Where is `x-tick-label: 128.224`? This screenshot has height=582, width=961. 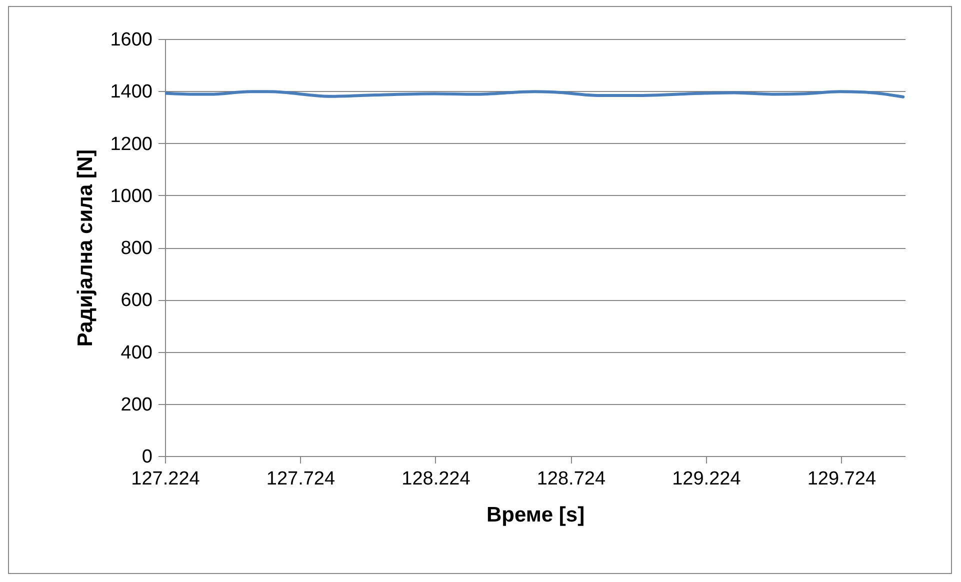 x-tick-label: 128.224 is located at coordinates (436, 479).